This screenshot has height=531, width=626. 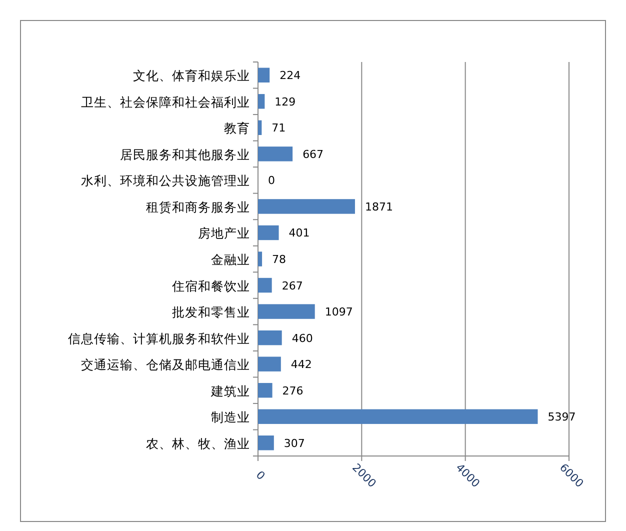 What do you see at coordinates (165, 180) in the screenshot?
I see `y-tick-label: 水利、环境和公共设施管理业` at bounding box center [165, 180].